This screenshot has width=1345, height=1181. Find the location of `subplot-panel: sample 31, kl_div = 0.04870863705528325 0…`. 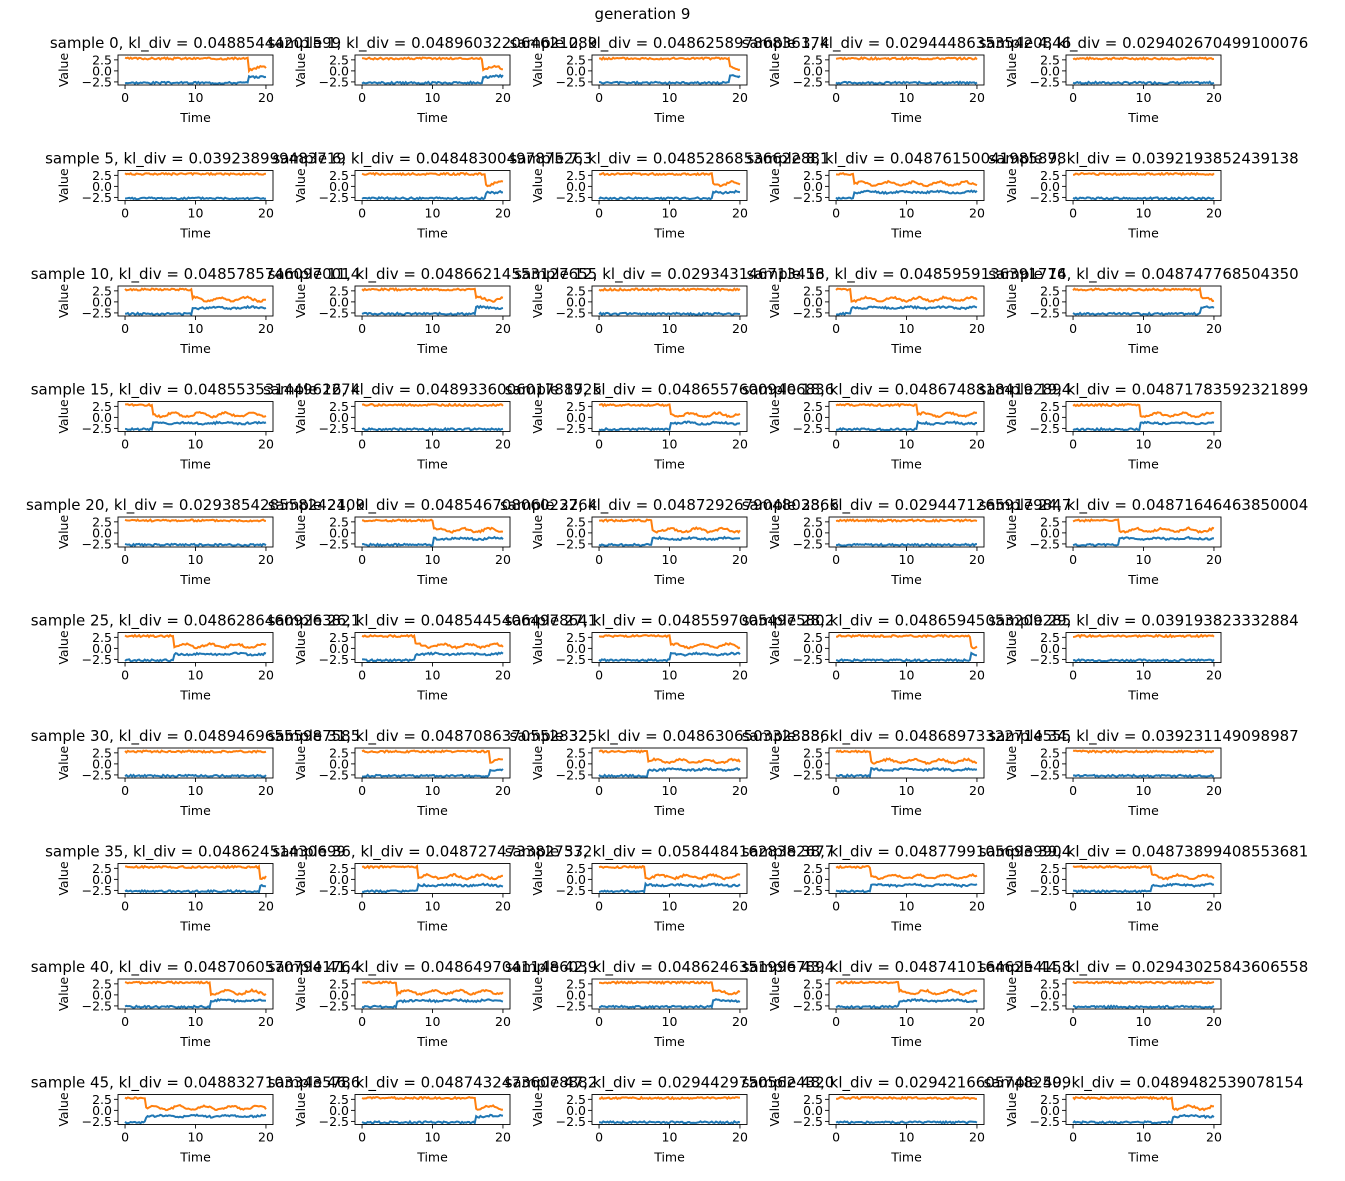

subplot-panel: sample 31, kl_div = 0.04870863705528325 0… is located at coordinates (433, 772).